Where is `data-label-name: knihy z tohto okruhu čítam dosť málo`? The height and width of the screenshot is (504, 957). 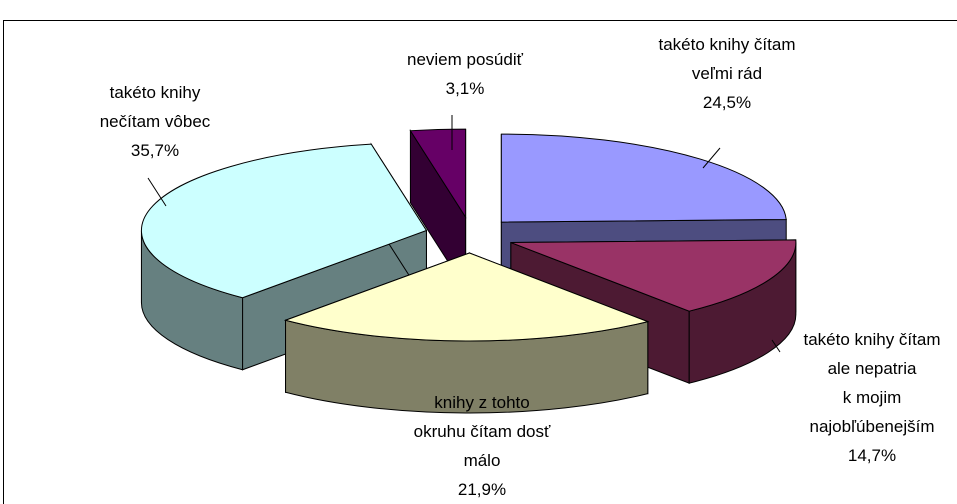
data-label-name: knihy z tohto okruhu čítam dosť málo is located at coordinates (482, 431).